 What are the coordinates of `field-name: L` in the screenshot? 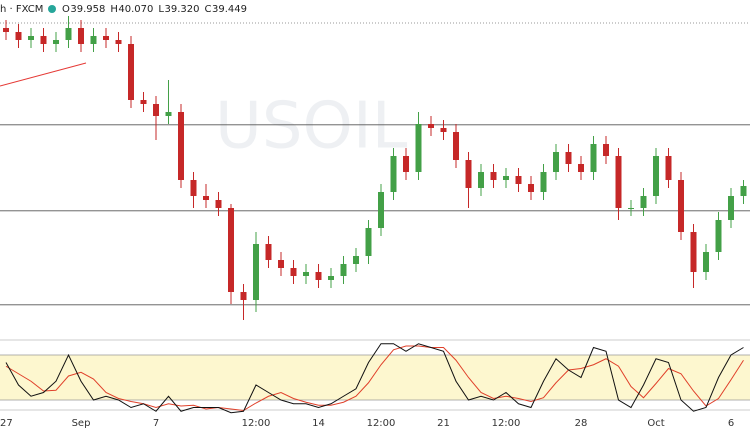 It's located at (161, 9).